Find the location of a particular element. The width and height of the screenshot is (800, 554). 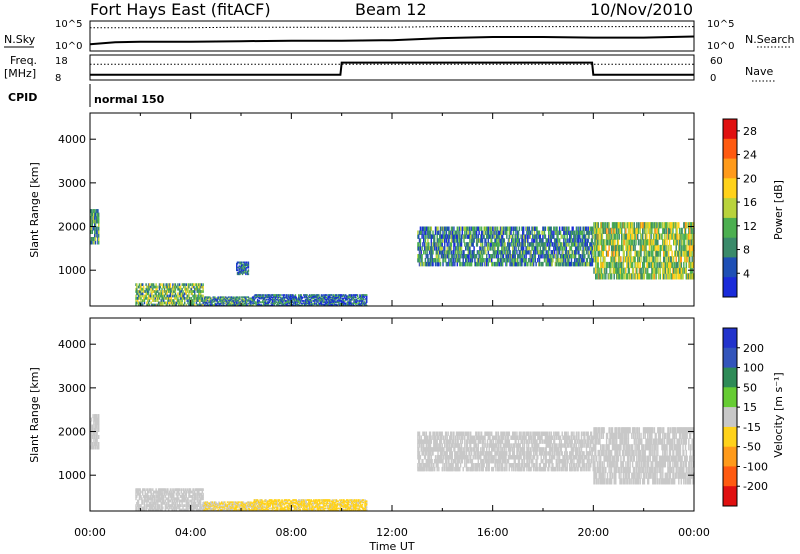

noise-left-tick-top: 10^5 is located at coordinates (68, 24).